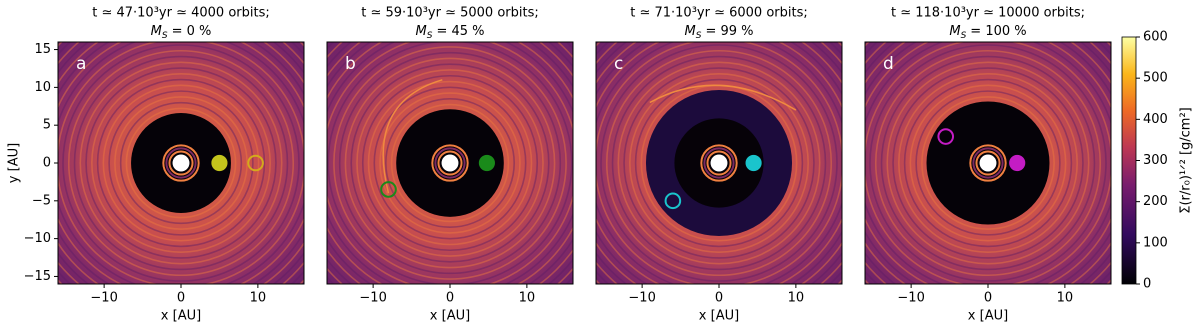 The height and width of the screenshot is (330, 1200). Describe the element at coordinates (41, 200) in the screenshot. I see `y-tick-label: −5` at that location.